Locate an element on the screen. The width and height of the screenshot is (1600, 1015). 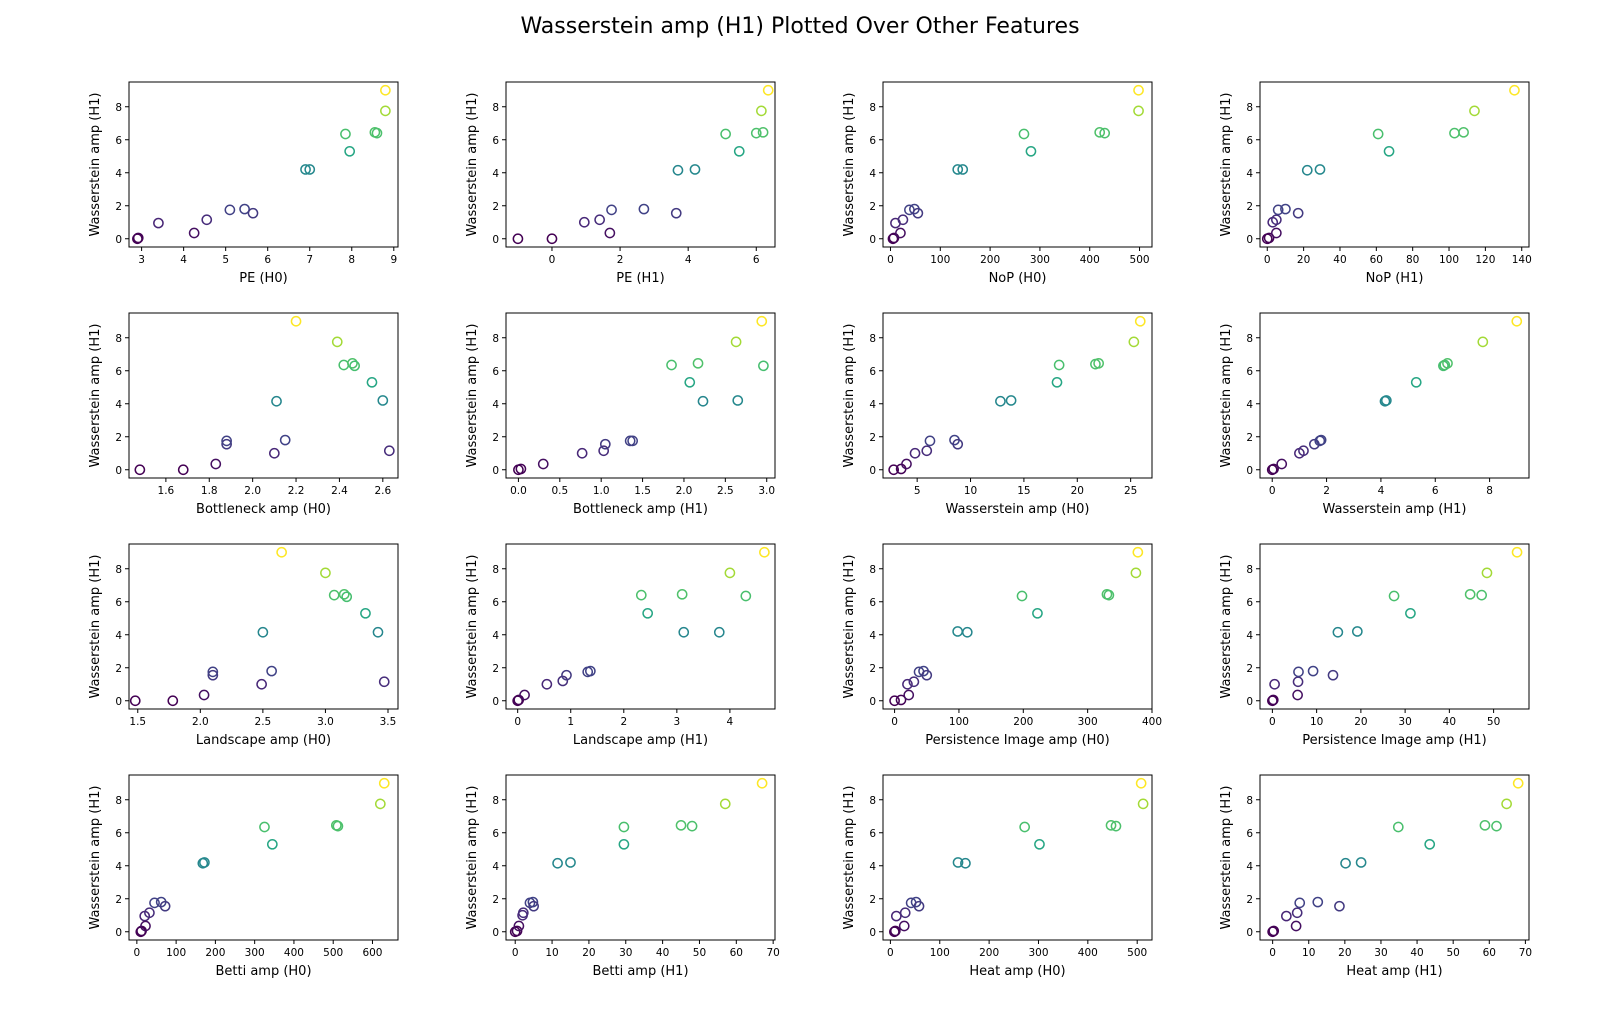
x-tick-label: 4 is located at coordinates (1381, 491).